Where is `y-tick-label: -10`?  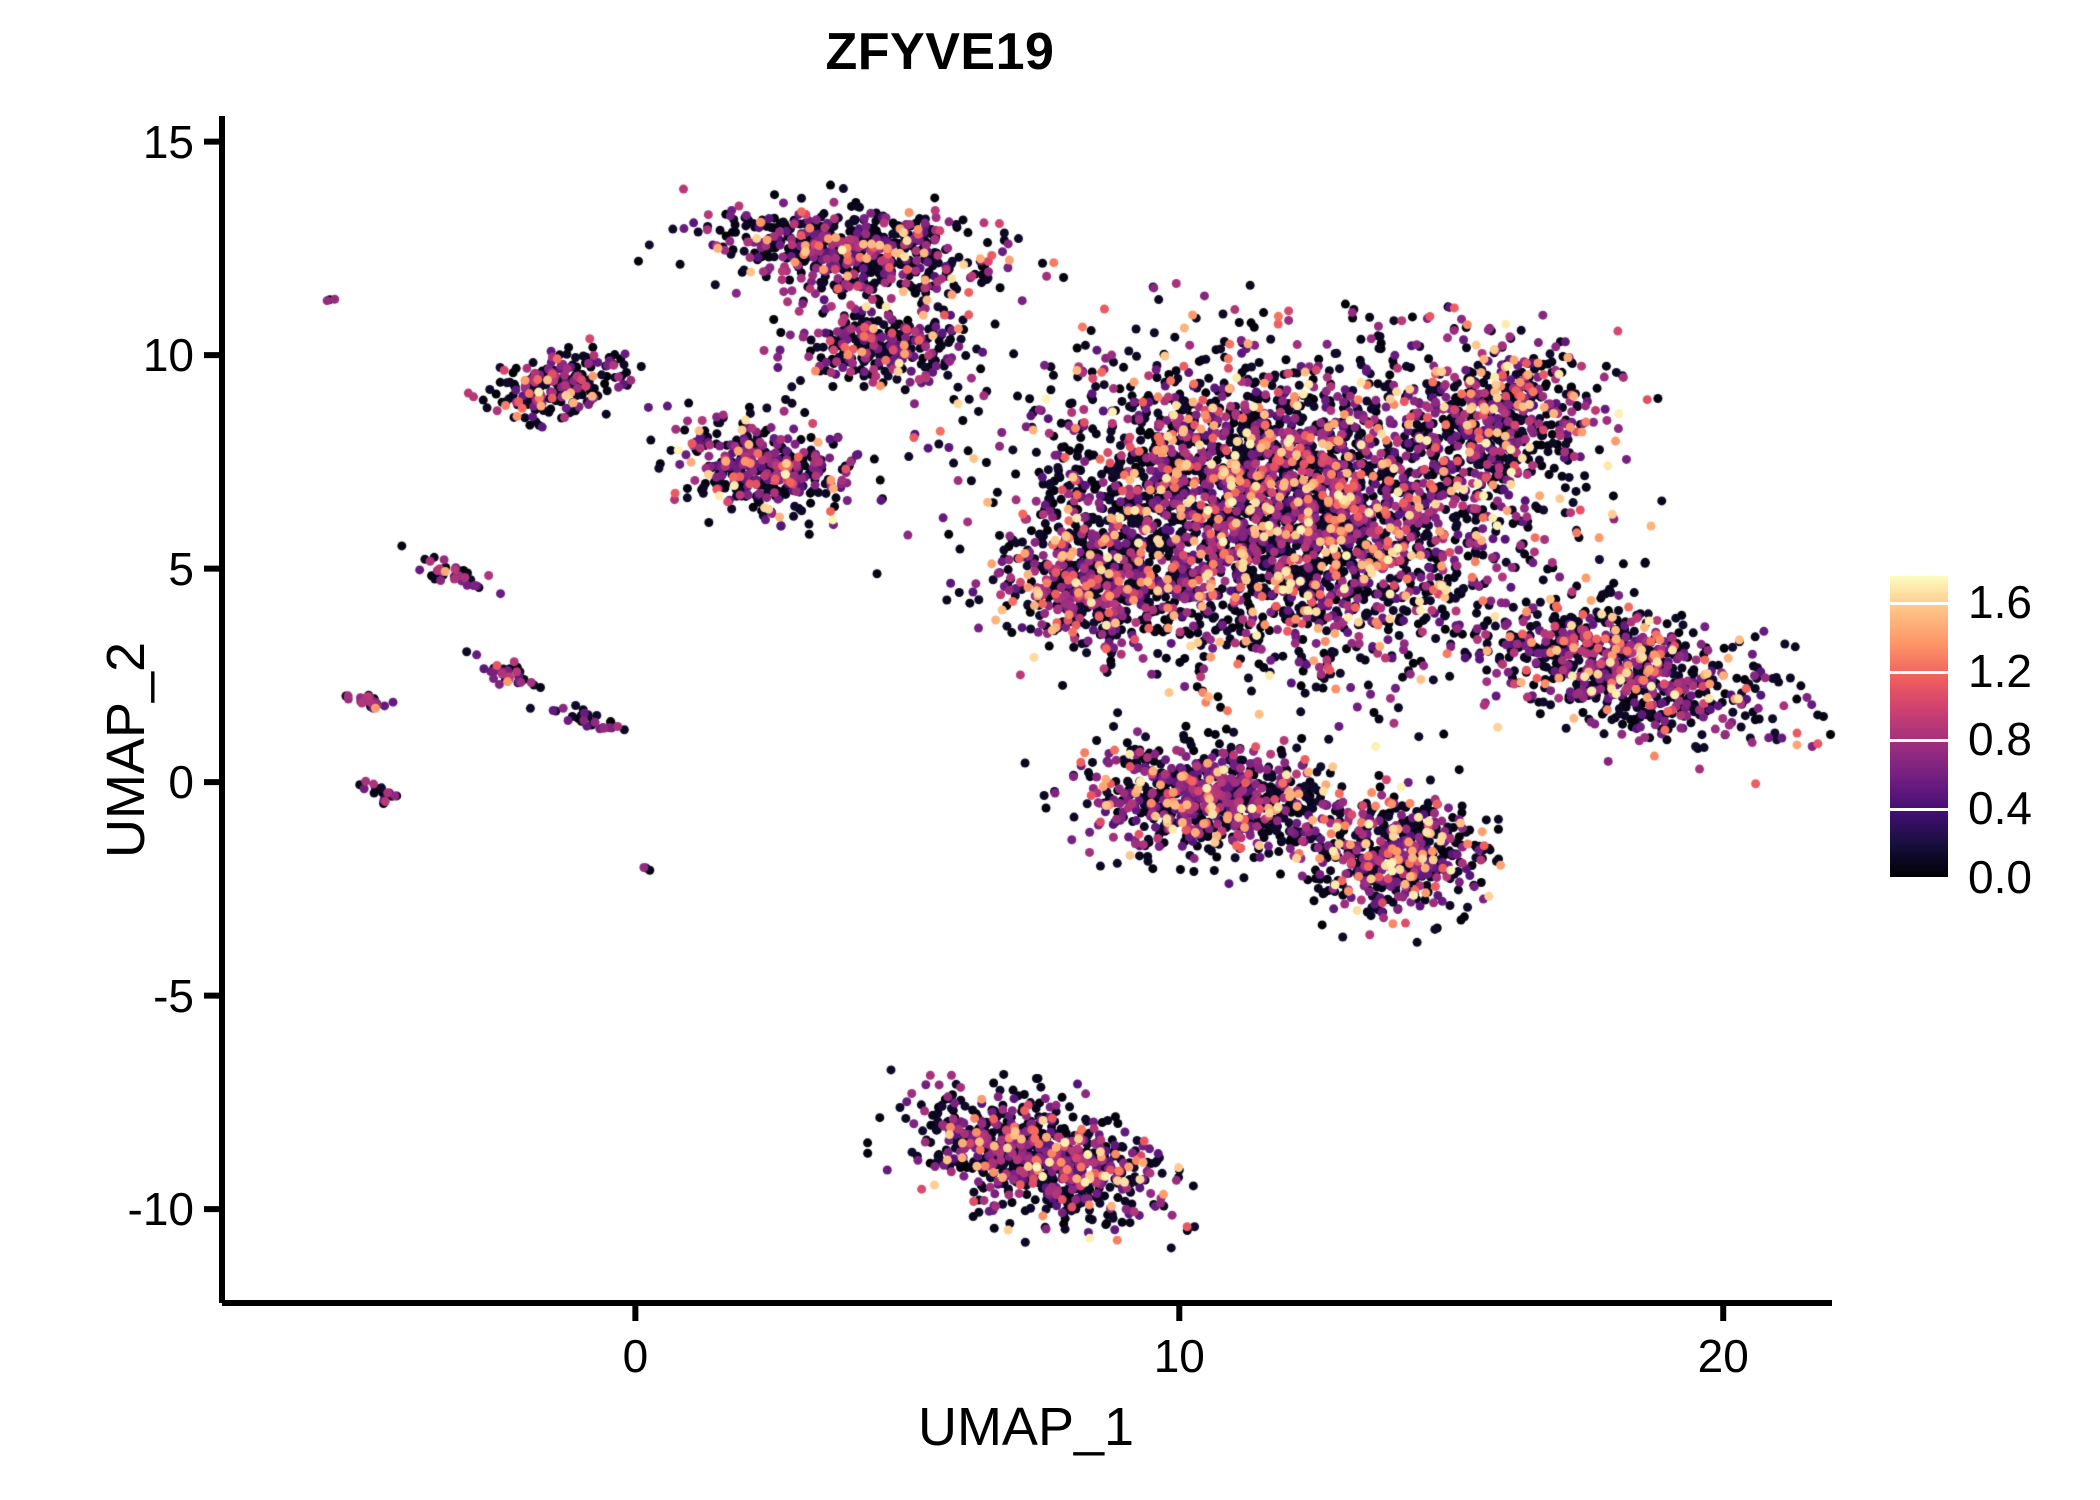 y-tick-label: -10 is located at coordinates (160, 1209).